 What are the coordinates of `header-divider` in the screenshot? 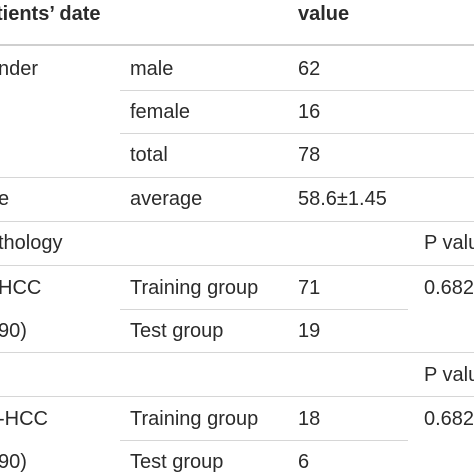 It's located at (237, 45).